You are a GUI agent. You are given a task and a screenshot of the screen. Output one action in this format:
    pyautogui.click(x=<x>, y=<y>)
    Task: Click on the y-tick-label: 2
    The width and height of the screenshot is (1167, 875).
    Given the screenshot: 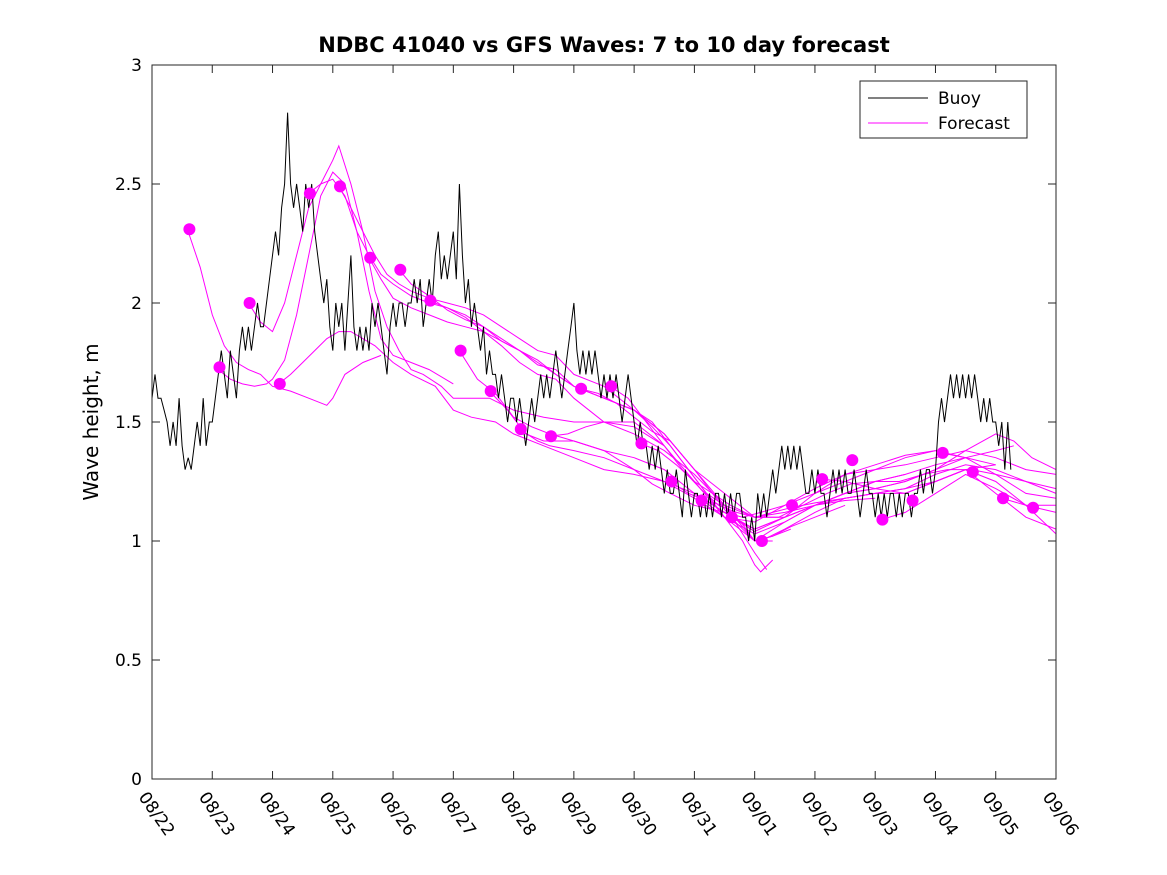 What is the action you would take?
    pyautogui.click(x=136, y=304)
    